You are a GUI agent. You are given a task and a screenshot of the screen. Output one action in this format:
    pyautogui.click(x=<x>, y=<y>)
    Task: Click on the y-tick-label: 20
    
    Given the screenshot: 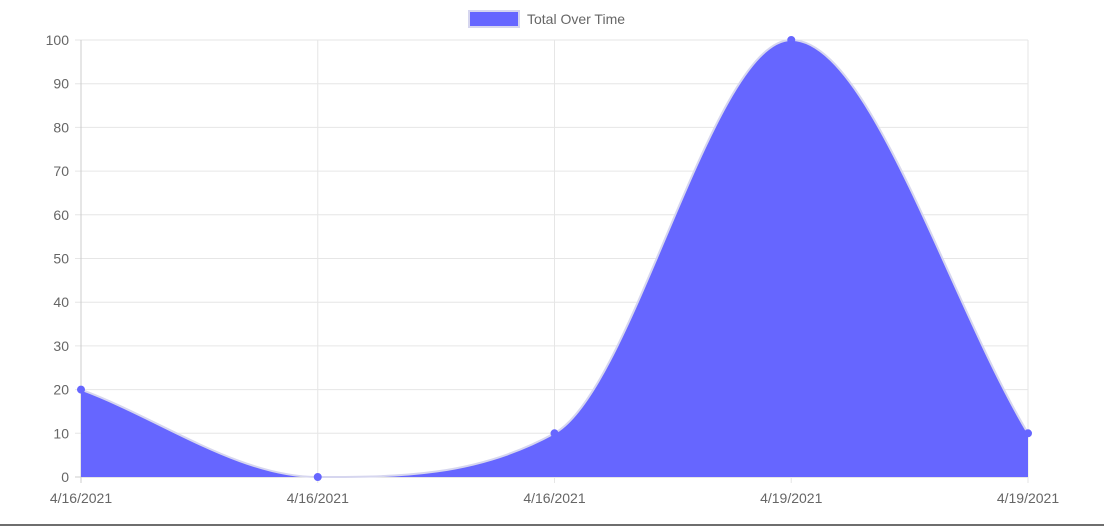 What is the action you would take?
    pyautogui.click(x=61, y=390)
    